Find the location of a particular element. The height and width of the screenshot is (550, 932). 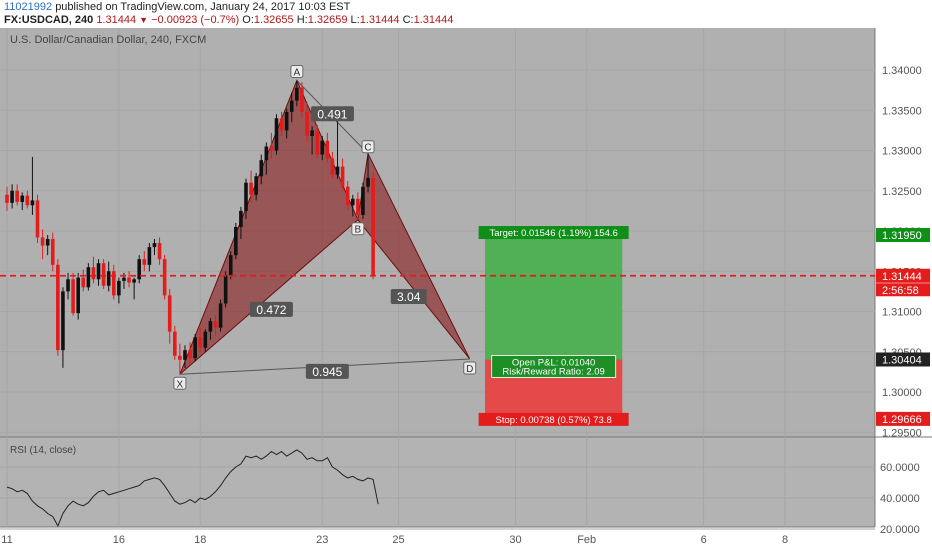

profit-zone is located at coordinates (553, 297).